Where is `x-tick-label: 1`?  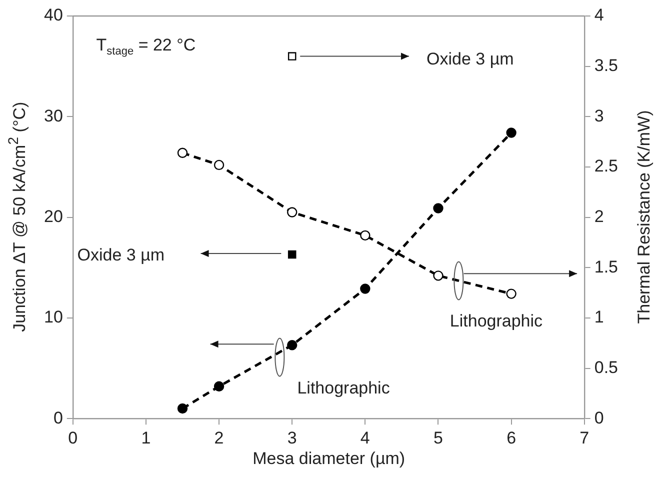
x-tick-label: 1 is located at coordinates (146, 438).